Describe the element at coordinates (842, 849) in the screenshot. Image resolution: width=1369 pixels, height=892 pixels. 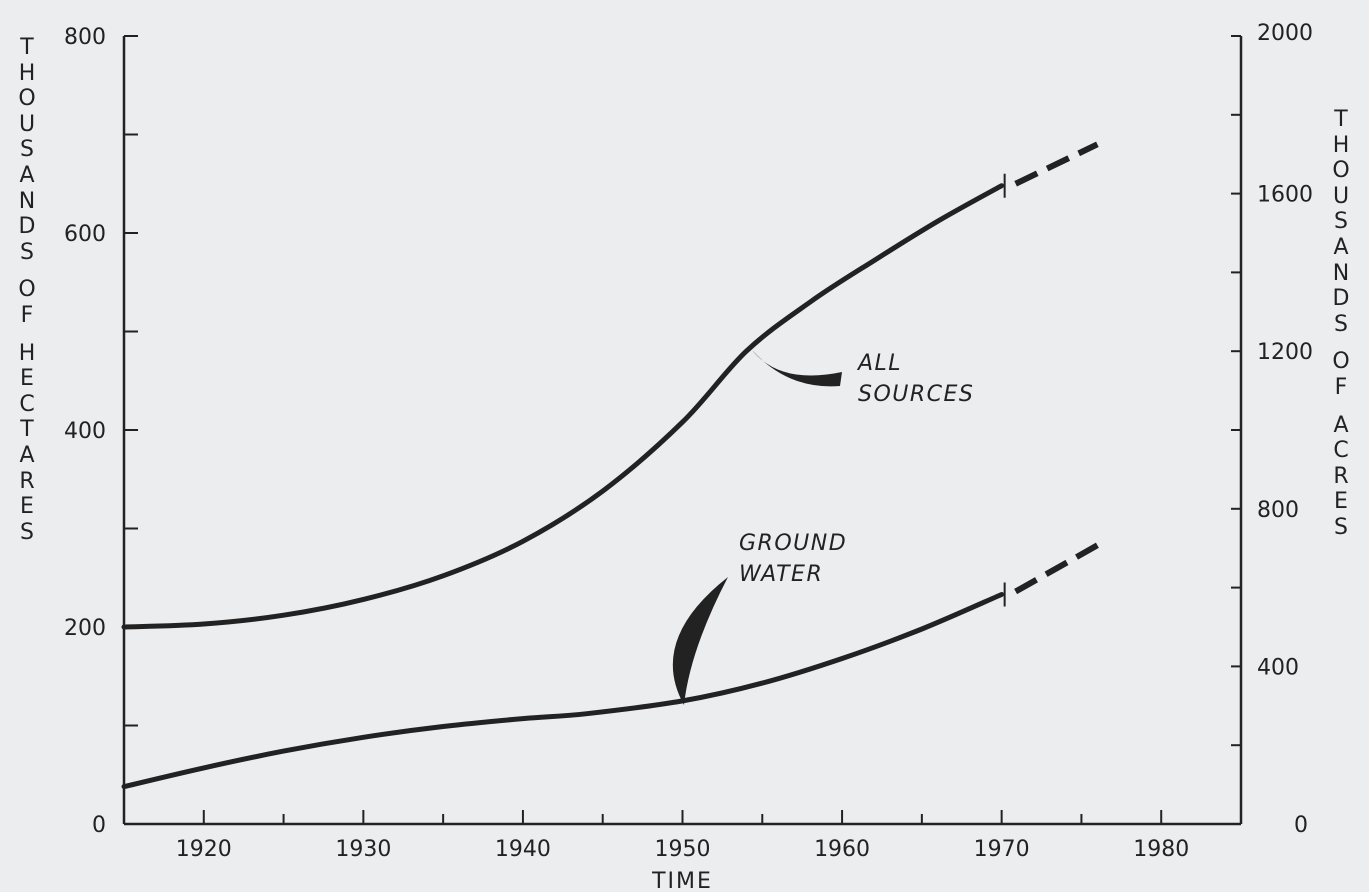
I see `x-tick-label: 1960` at that location.